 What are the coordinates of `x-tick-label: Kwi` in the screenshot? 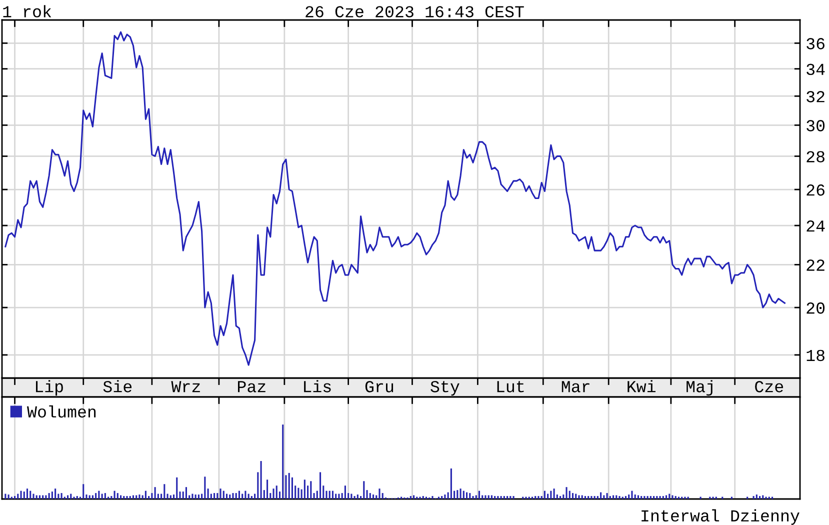 It's located at (642, 386).